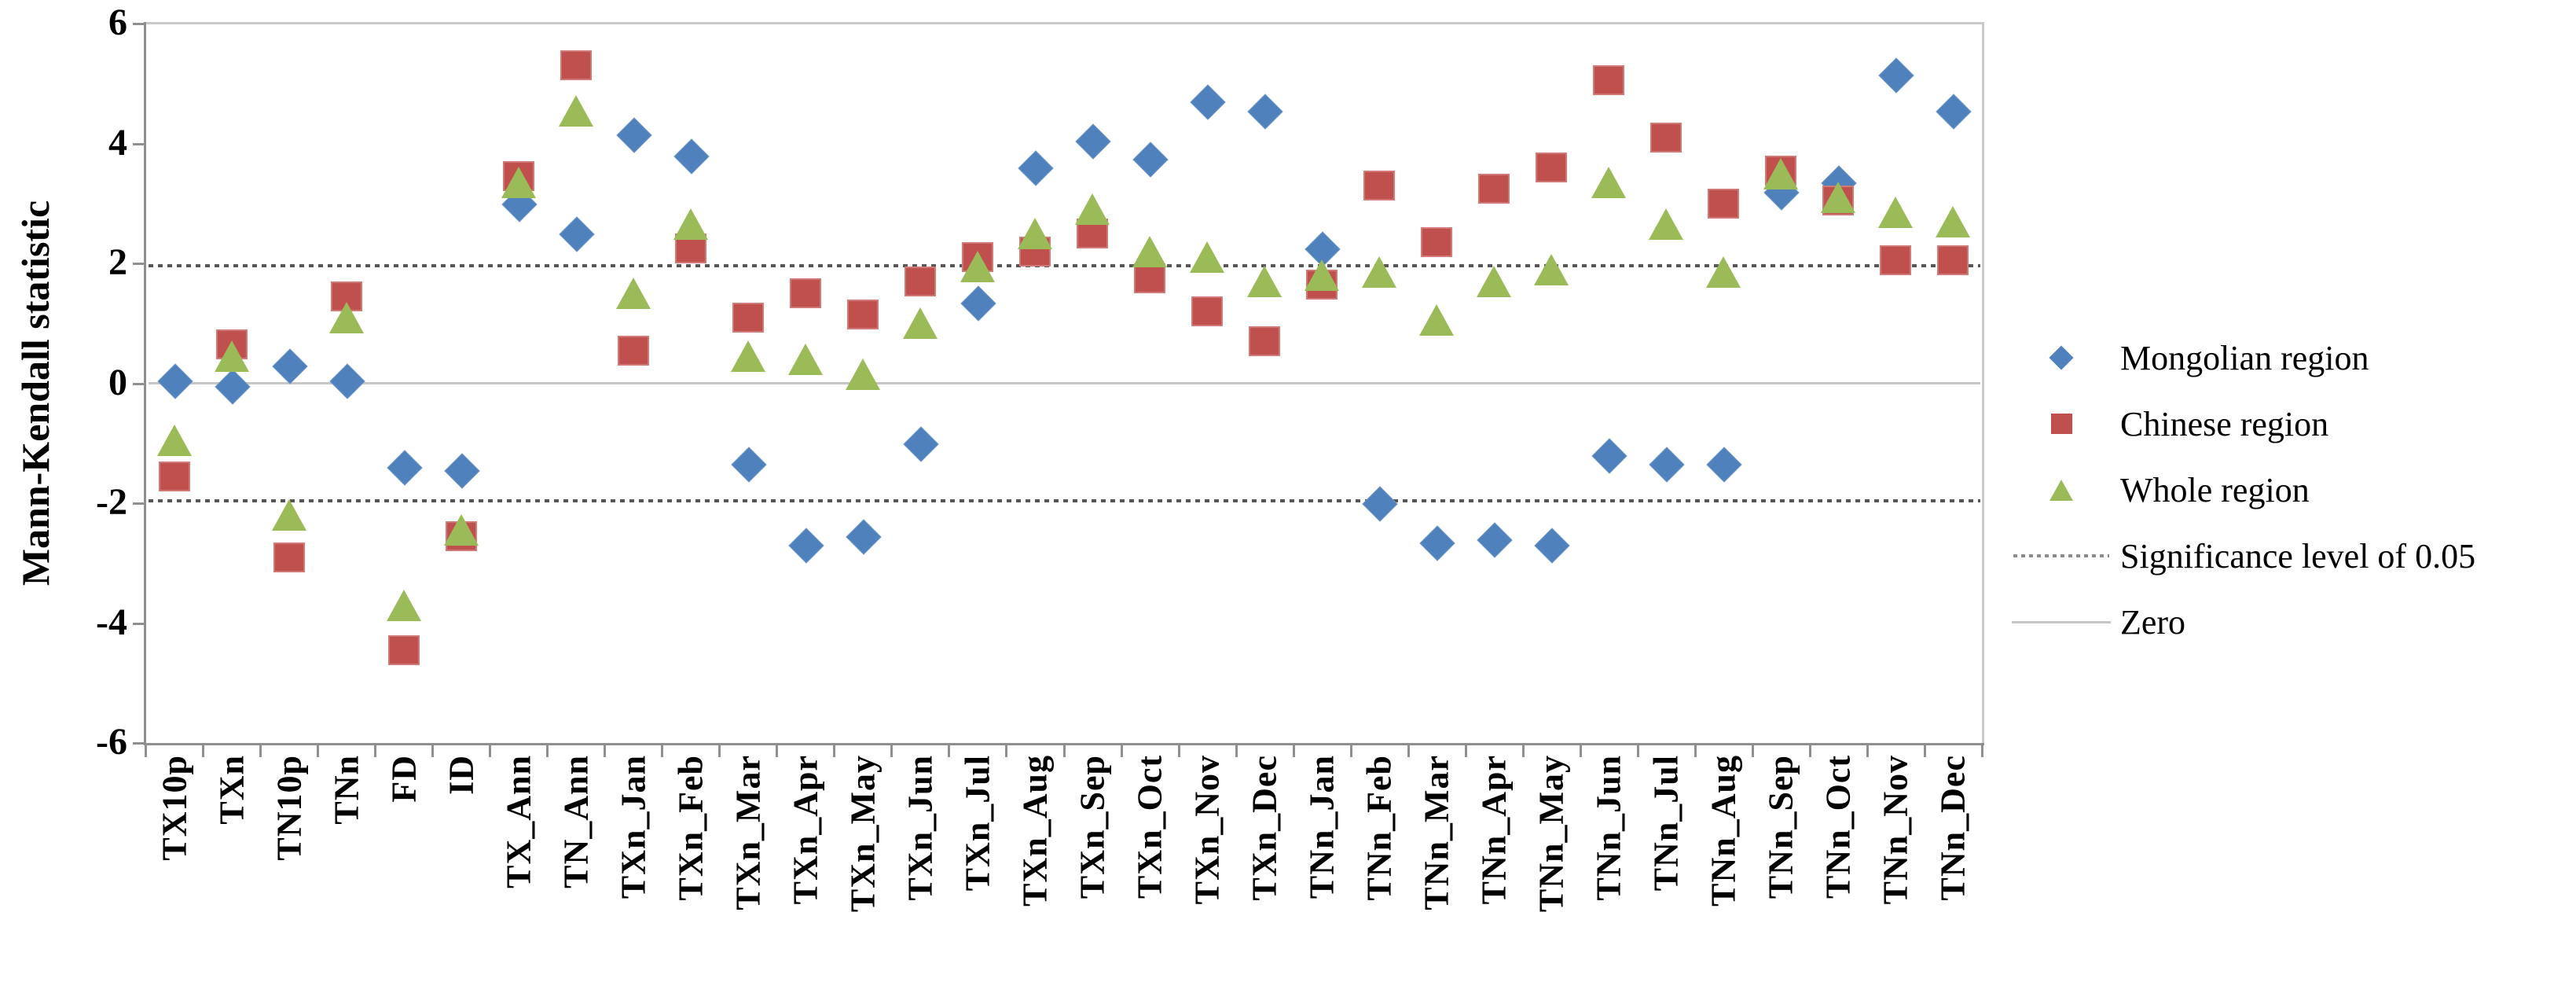 The image size is (2576, 982). I want to click on x-tick-label: TXn_Aug, so click(1035, 831).